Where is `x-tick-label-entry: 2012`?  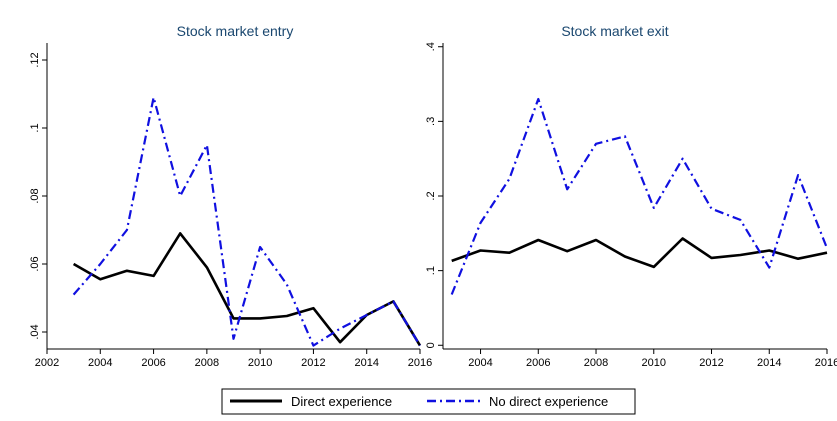 x-tick-label-entry: 2012 is located at coordinates (313, 363).